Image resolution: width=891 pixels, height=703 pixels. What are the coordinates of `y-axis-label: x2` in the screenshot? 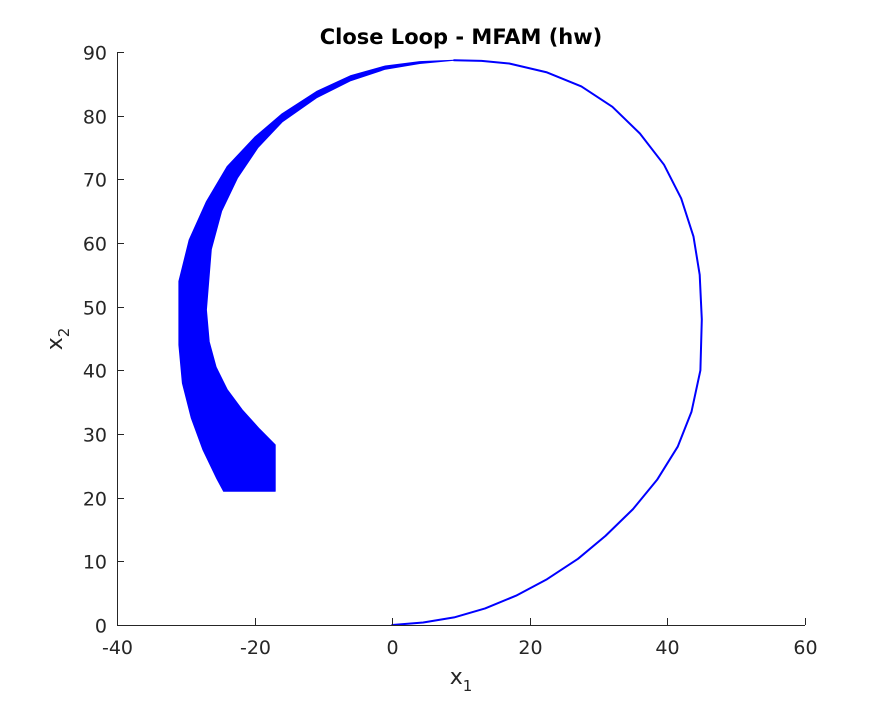 It's located at (58, 339).